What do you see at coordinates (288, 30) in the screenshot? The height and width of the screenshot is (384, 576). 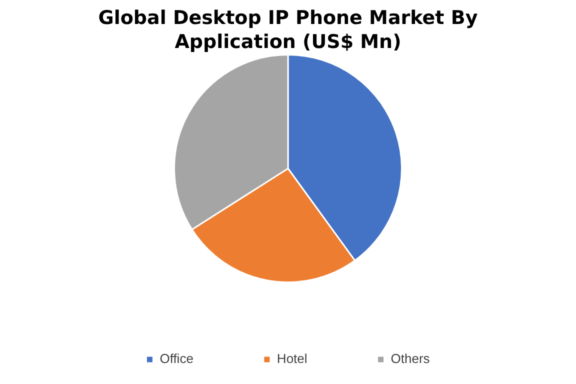 I see `chart-title: Global Desktop IP Phone Market By Application (US$ Mn)` at bounding box center [288, 30].